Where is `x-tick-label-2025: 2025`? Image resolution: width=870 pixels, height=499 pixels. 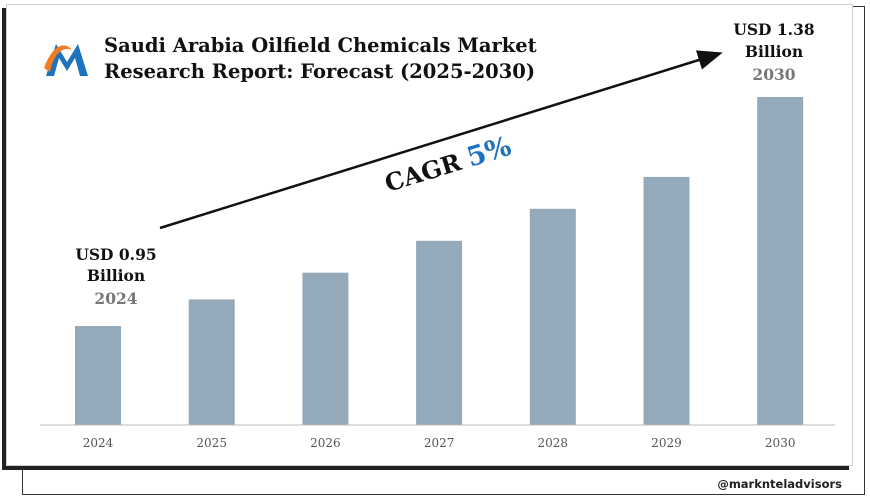 x-tick-label-2025: 2025 is located at coordinates (211, 443).